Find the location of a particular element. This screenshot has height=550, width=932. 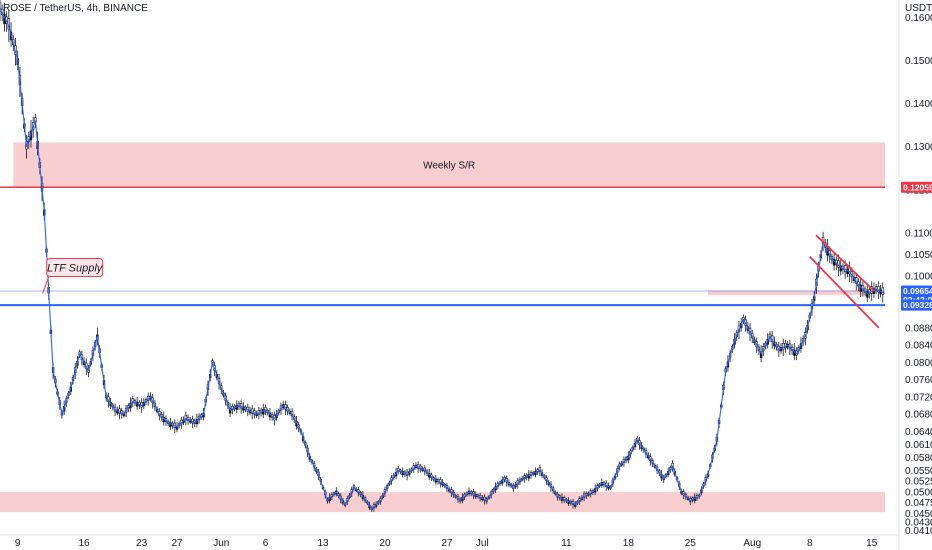

y-tick-label: 0.08800 is located at coordinates (918, 328).